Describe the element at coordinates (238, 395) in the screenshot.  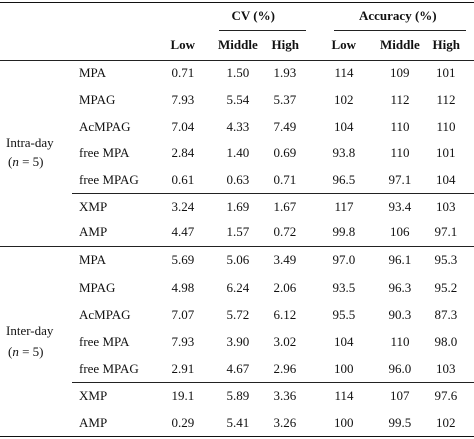
I see `inter-day-xmp-cv-middle: 5.89` at that location.